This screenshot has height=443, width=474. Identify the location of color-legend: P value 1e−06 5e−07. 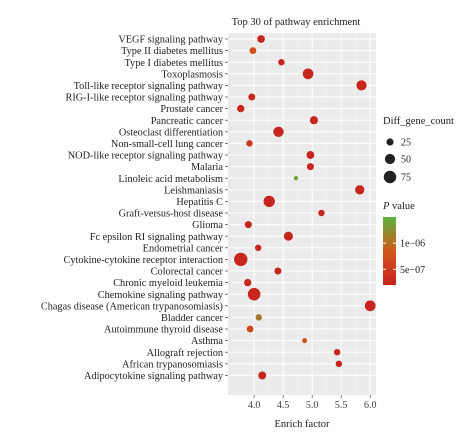
(403, 243).